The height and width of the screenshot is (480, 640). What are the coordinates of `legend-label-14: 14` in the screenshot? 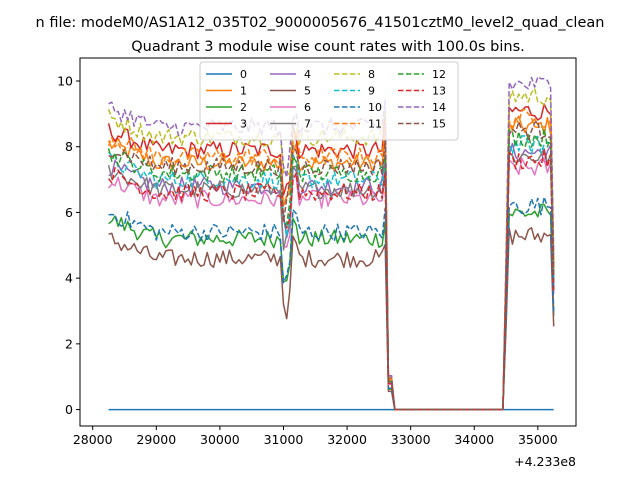 It's located at (439, 107).